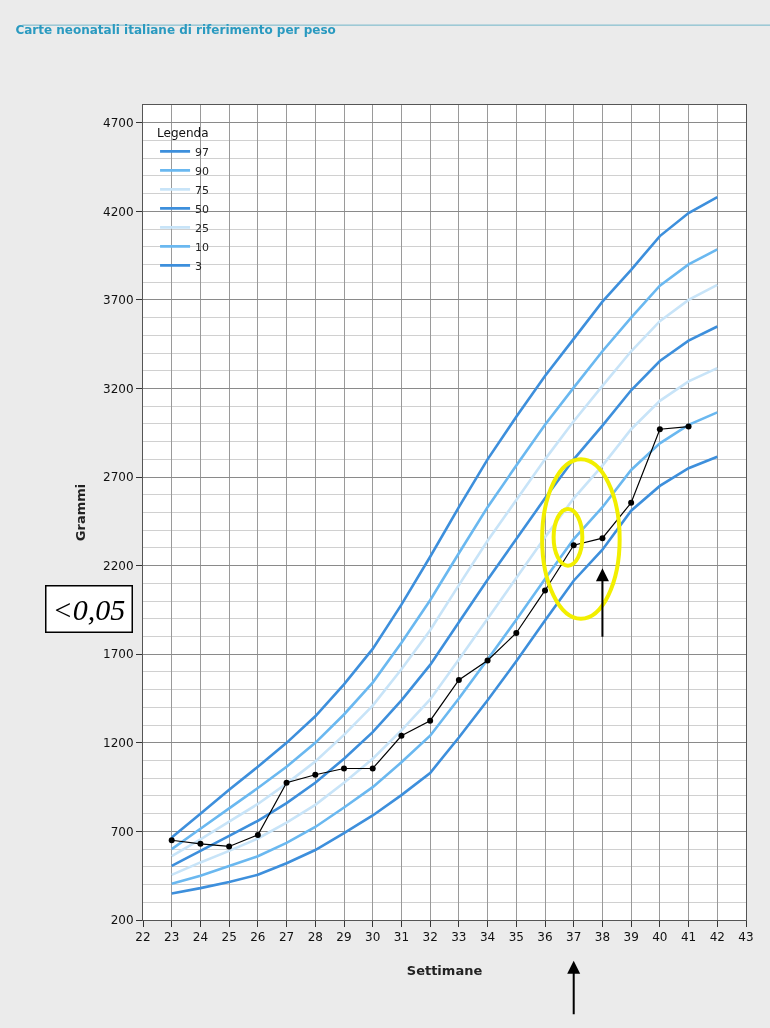  What do you see at coordinates (444, 970) in the screenshot?
I see `x-axis-title: Settimane` at bounding box center [444, 970].